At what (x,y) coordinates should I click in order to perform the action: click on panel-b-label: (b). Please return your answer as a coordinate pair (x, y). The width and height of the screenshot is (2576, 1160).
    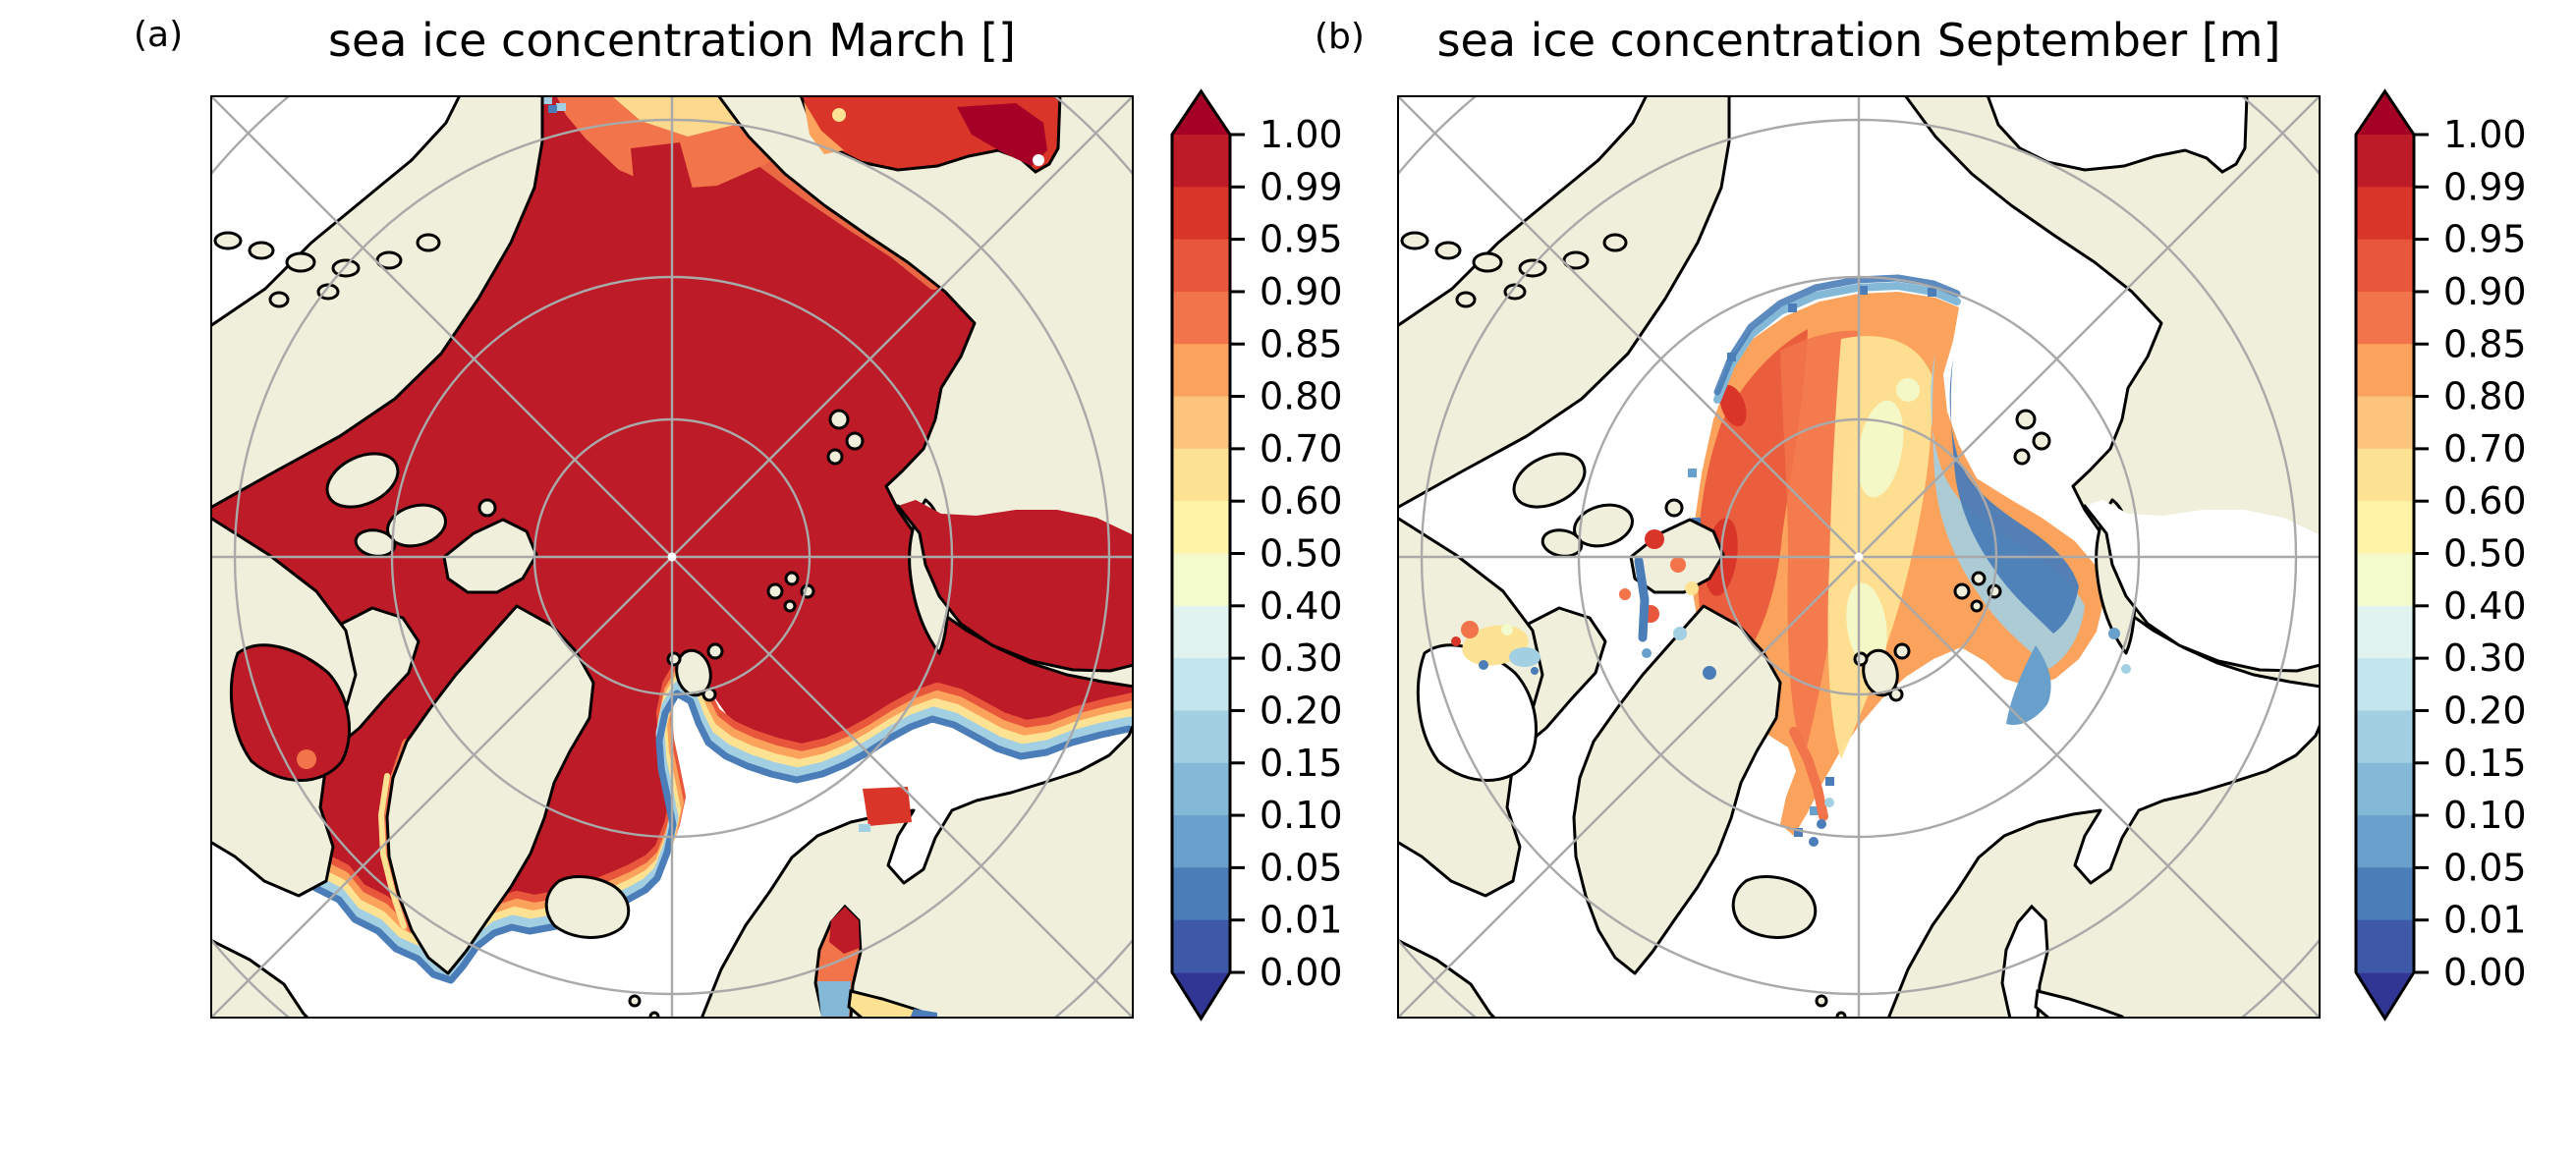
    Looking at the image, I should click on (1340, 37).